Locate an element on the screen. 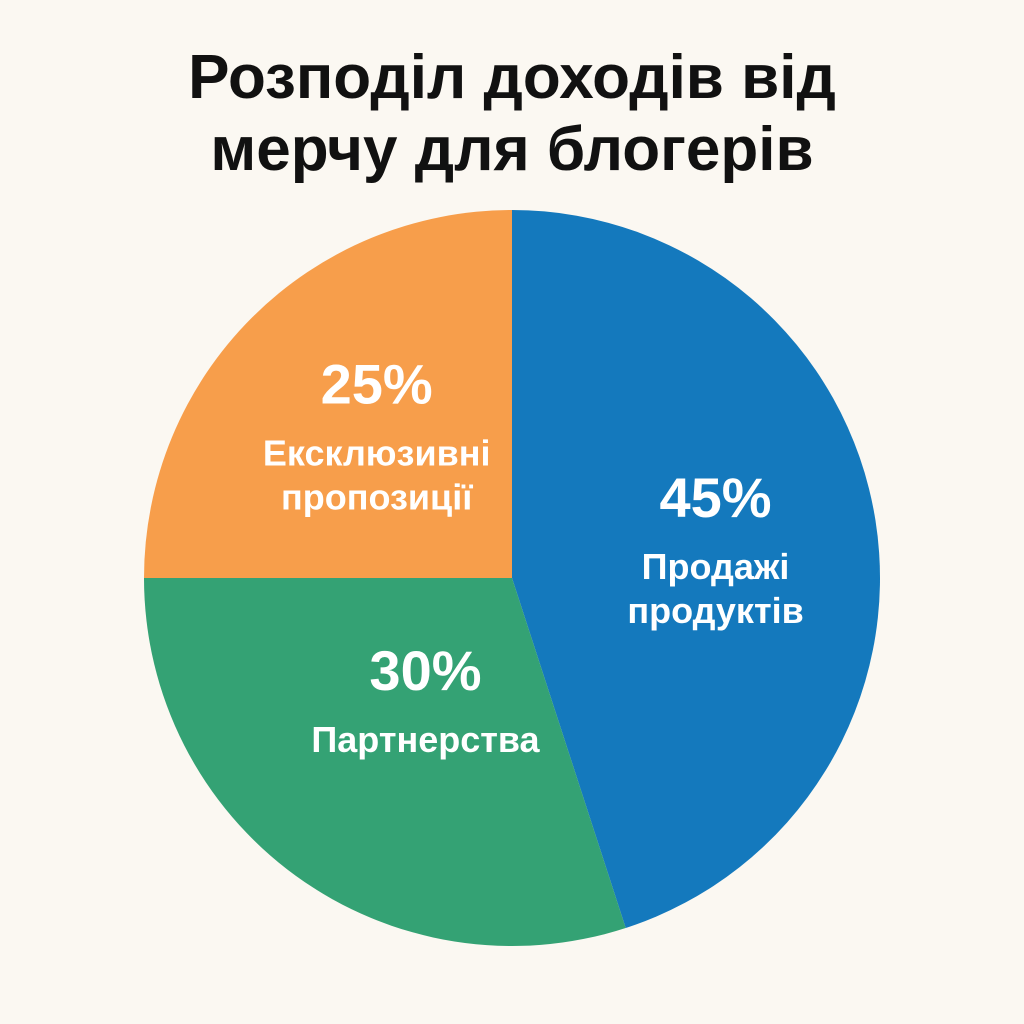  slice-category-label-0-line-1: продуктів is located at coordinates (715, 610).